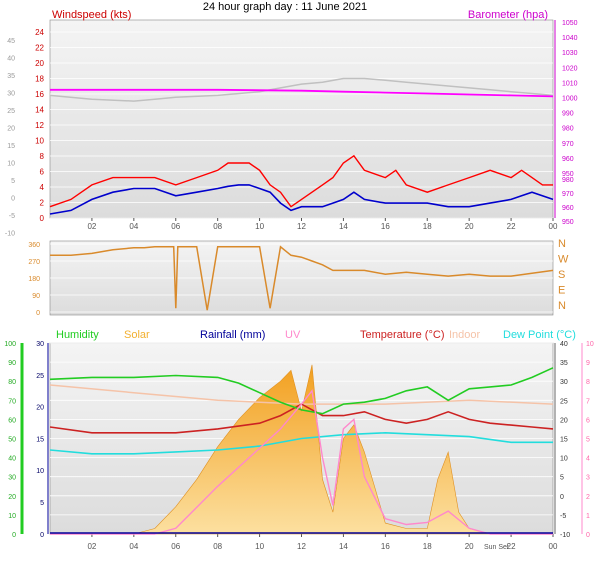  Describe the element at coordinates (564, 382) in the screenshot. I see `temp-y-tick-label: 30` at that location.